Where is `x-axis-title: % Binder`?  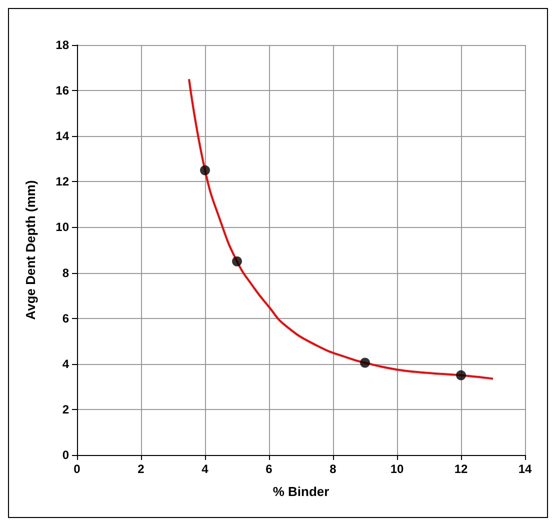 x-axis-title: % Binder is located at coordinates (301, 491).